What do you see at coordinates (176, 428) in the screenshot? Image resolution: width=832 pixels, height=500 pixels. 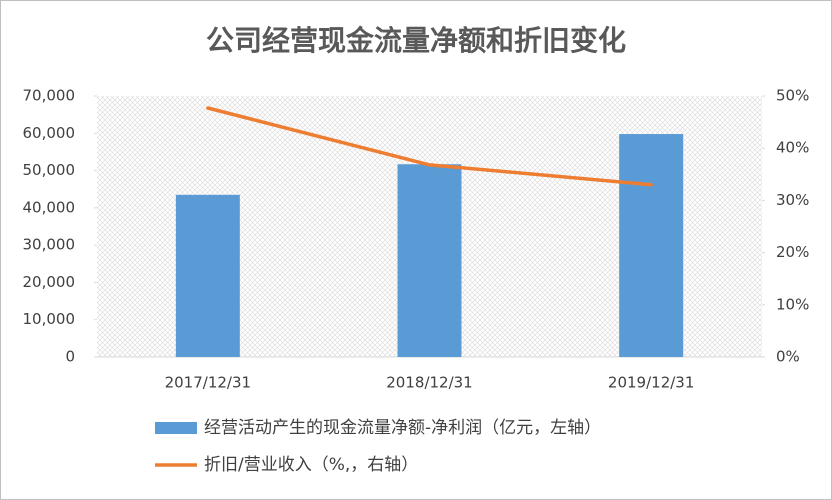 I see `legend-swatch` at bounding box center [176, 428].